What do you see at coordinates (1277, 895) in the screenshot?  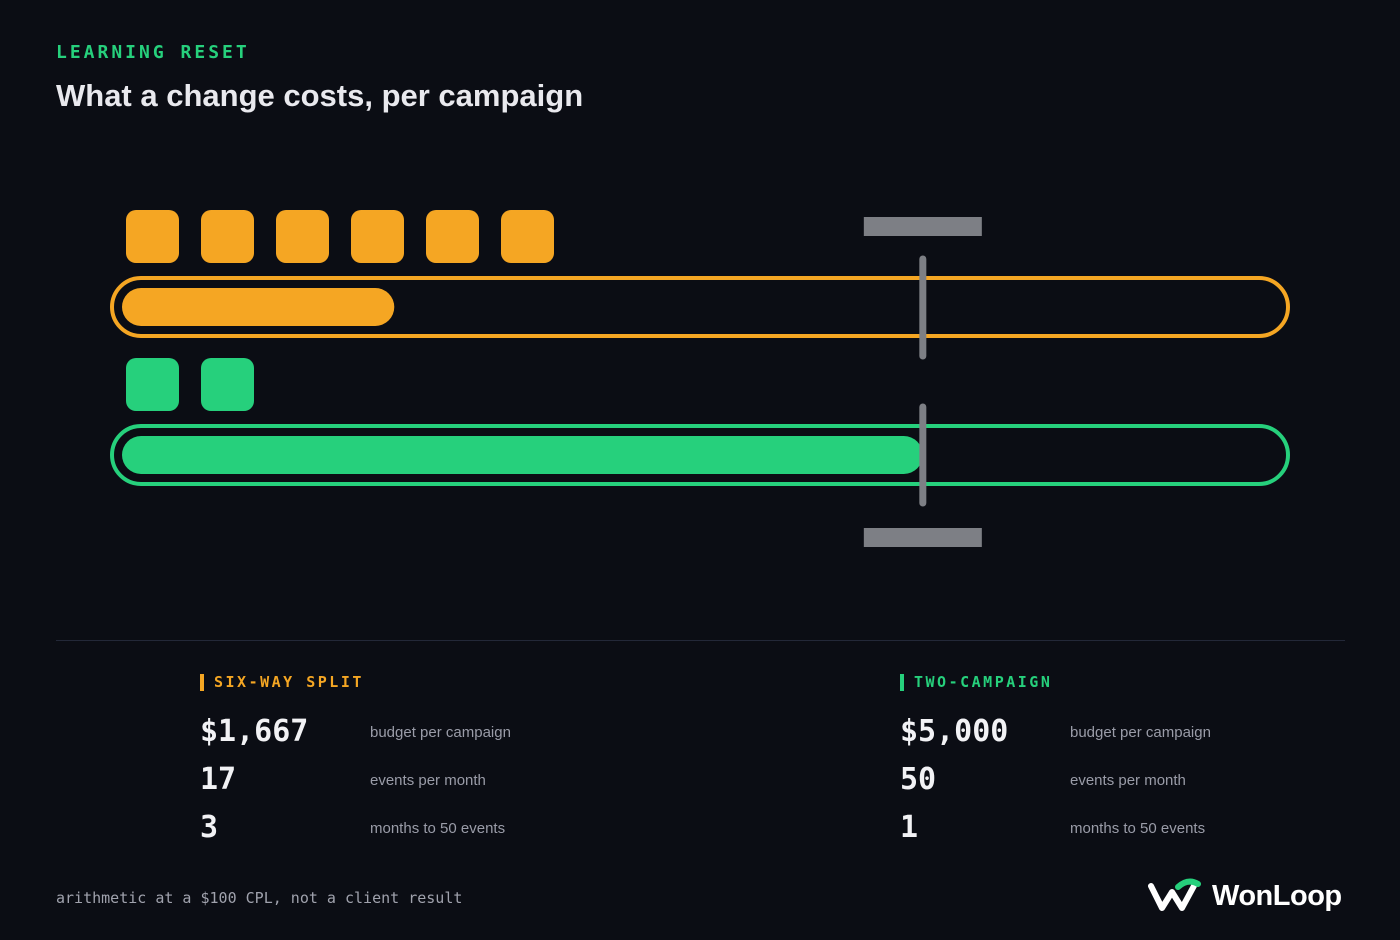 I see `brand-name: WonLoop` at bounding box center [1277, 895].